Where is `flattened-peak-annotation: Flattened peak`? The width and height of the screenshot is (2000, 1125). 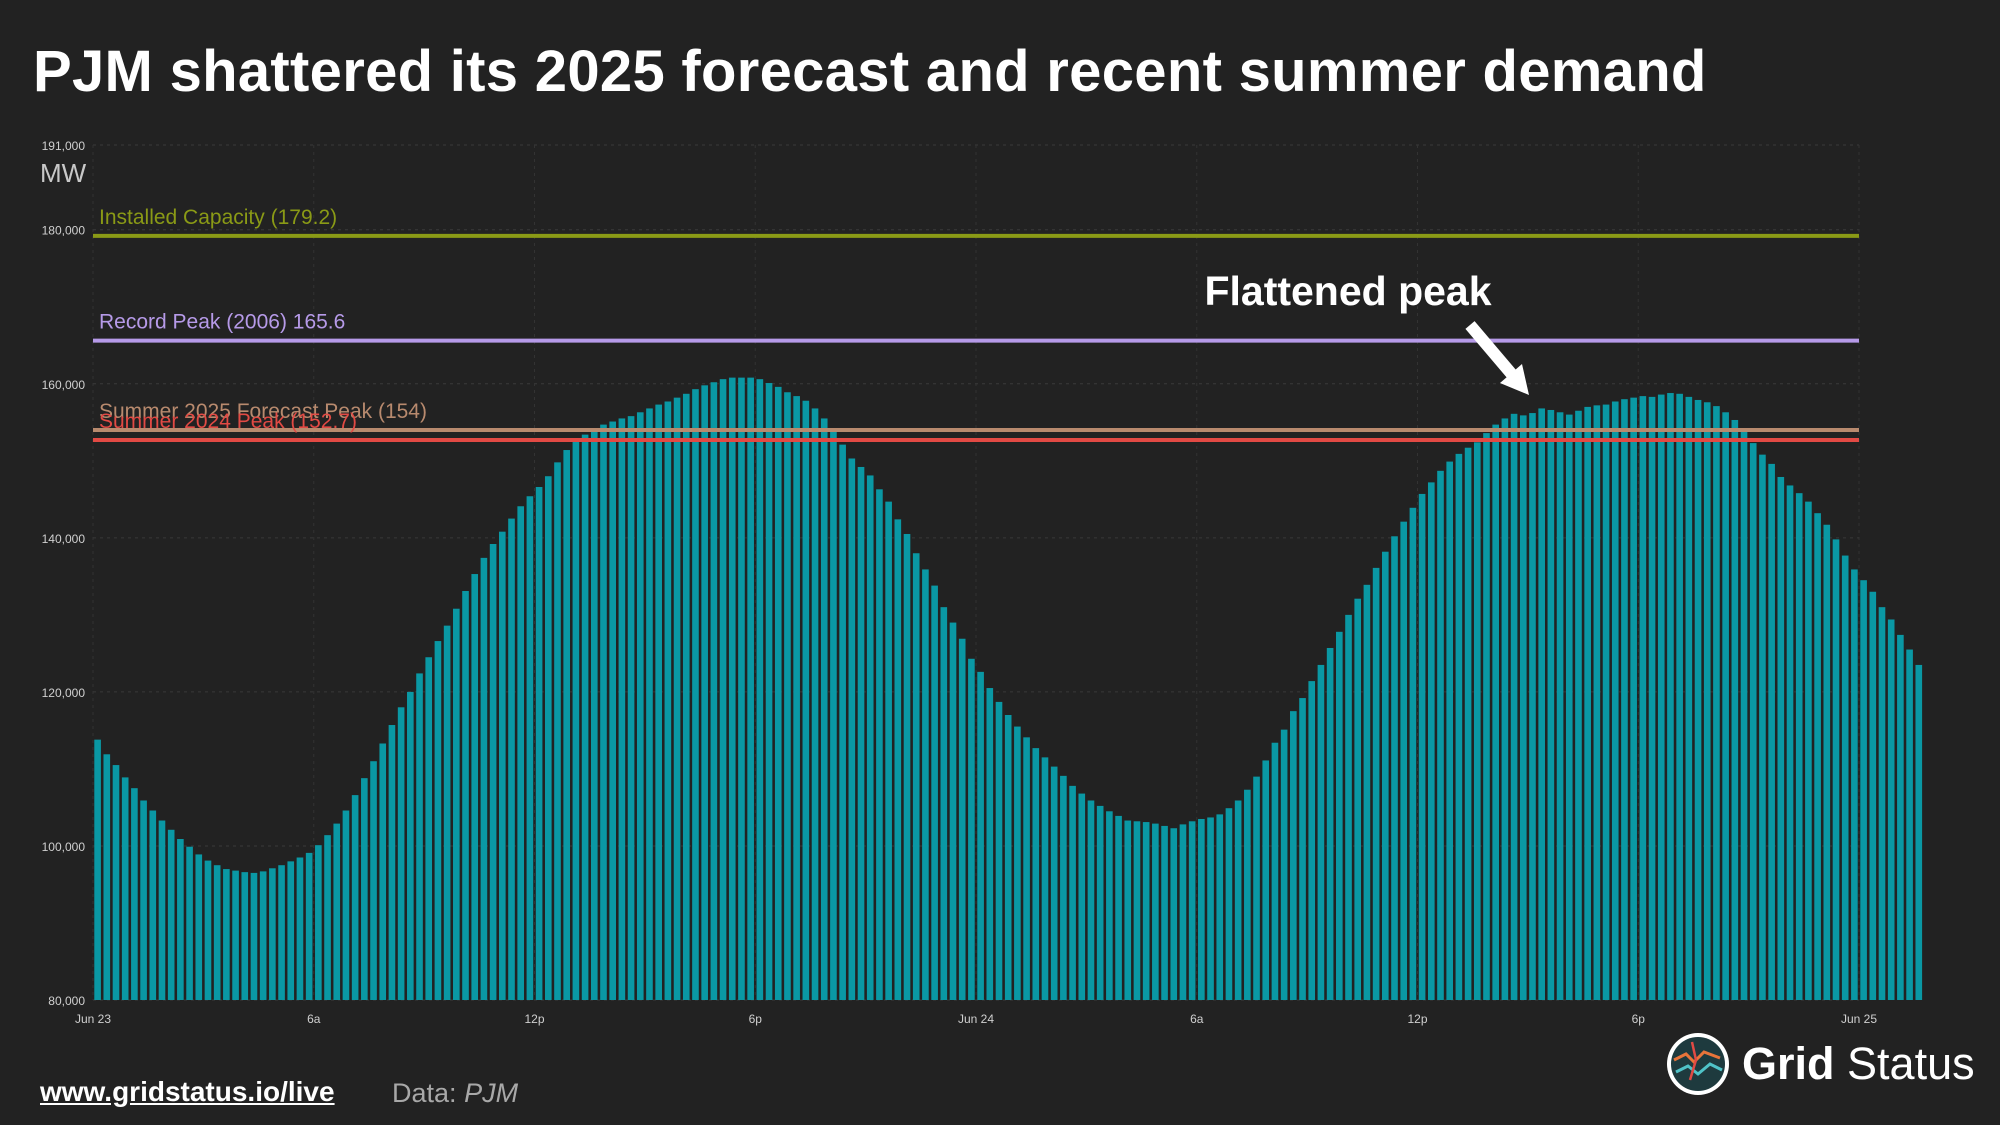
flattened-peak-annotation: Flattened peak is located at coordinates (1347, 291).